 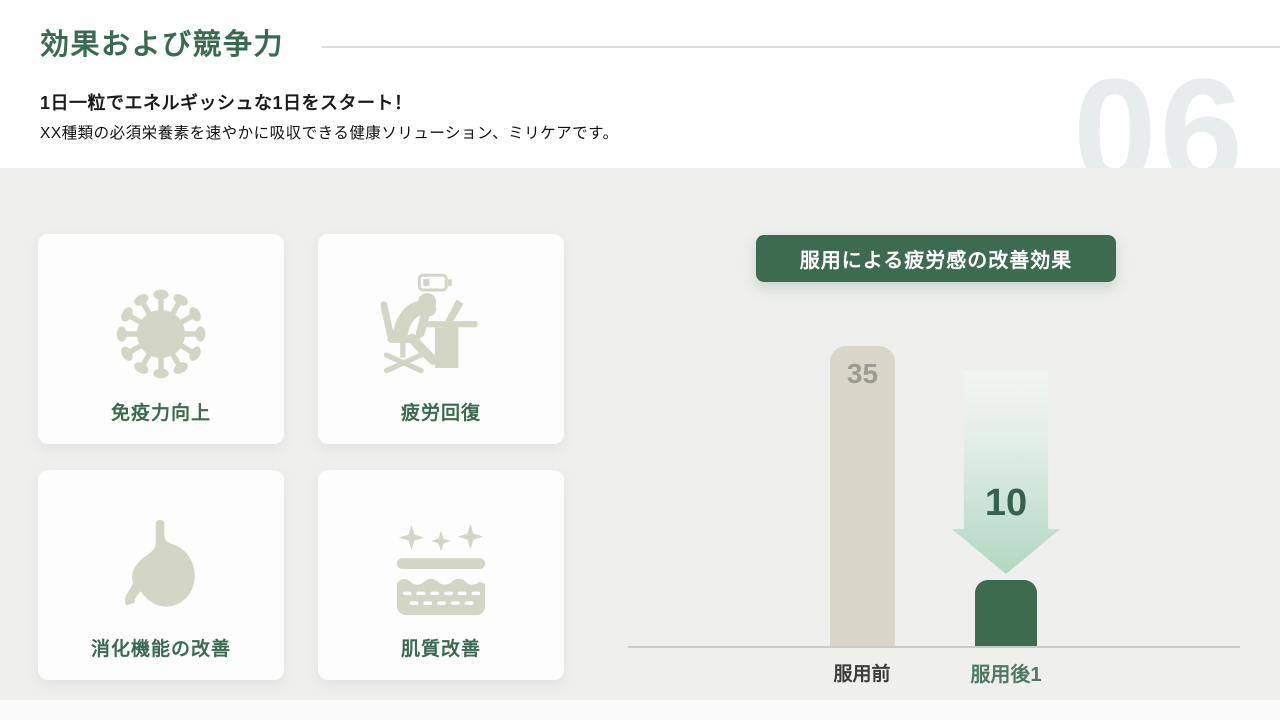 What do you see at coordinates (160, 413) in the screenshot?
I see `benefit-card-label: 免疫力向上` at bounding box center [160, 413].